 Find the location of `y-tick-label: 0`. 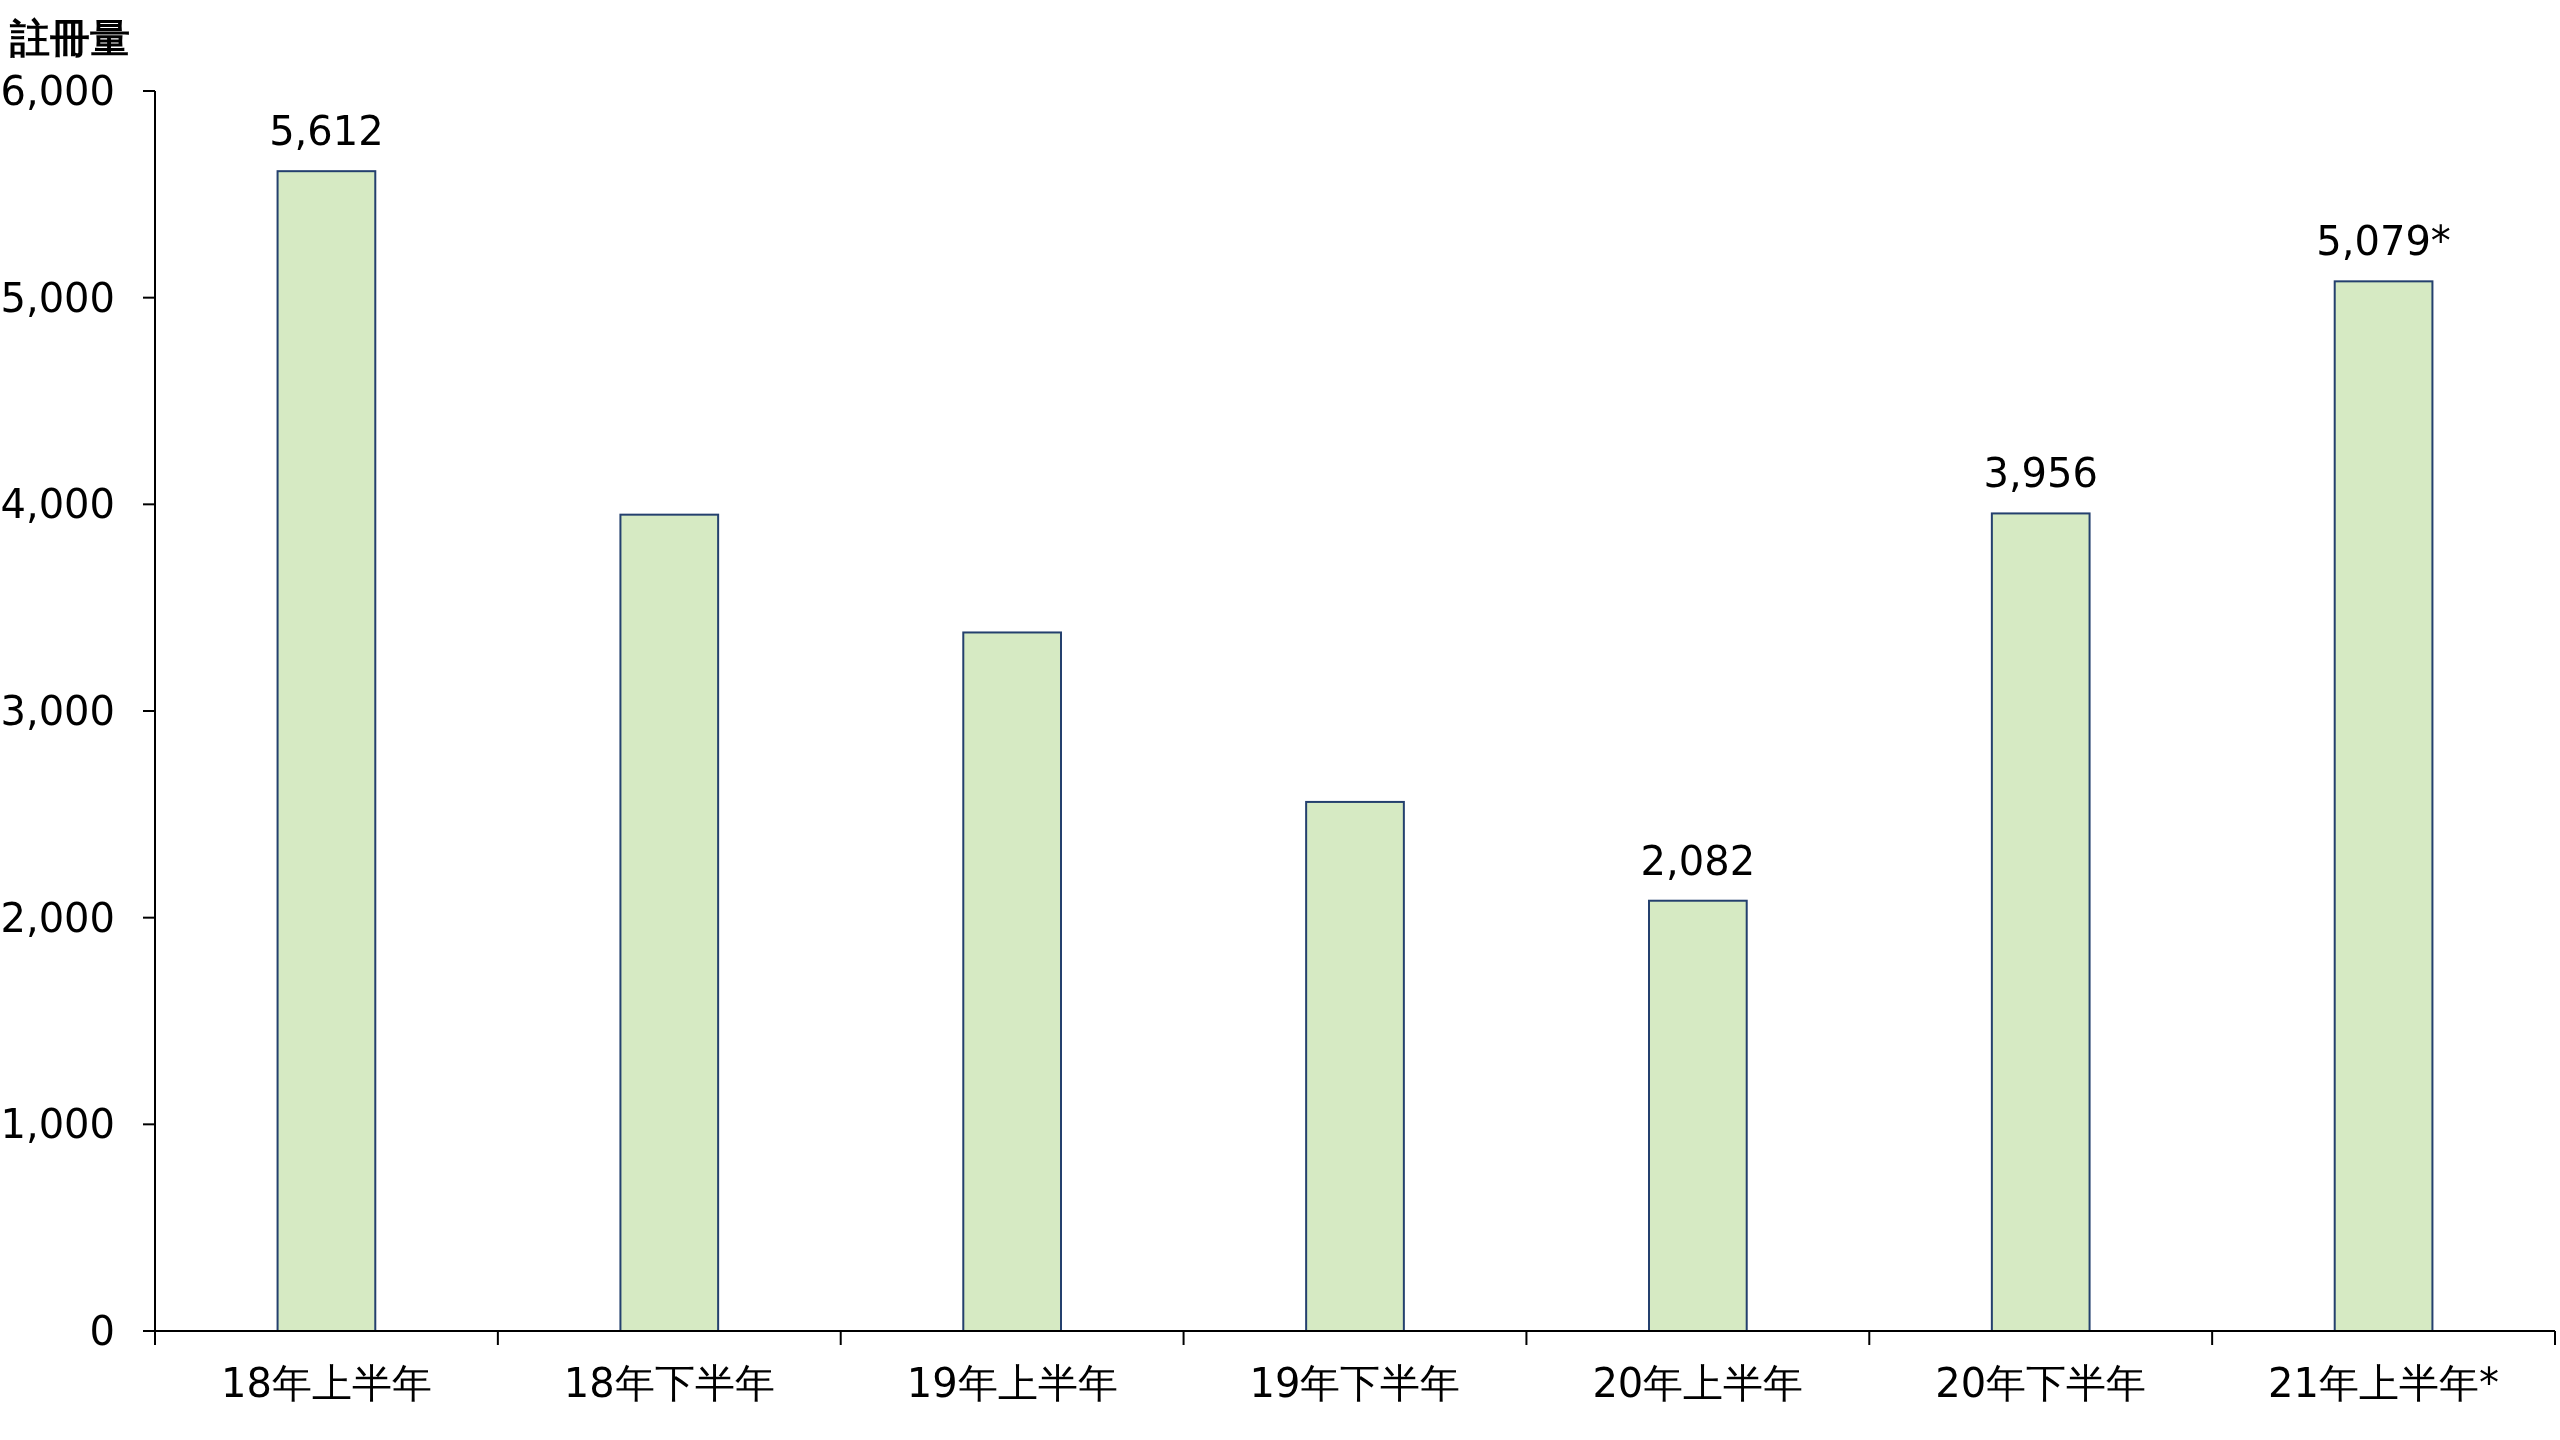

y-tick-label: 0 is located at coordinates (102, 1331).